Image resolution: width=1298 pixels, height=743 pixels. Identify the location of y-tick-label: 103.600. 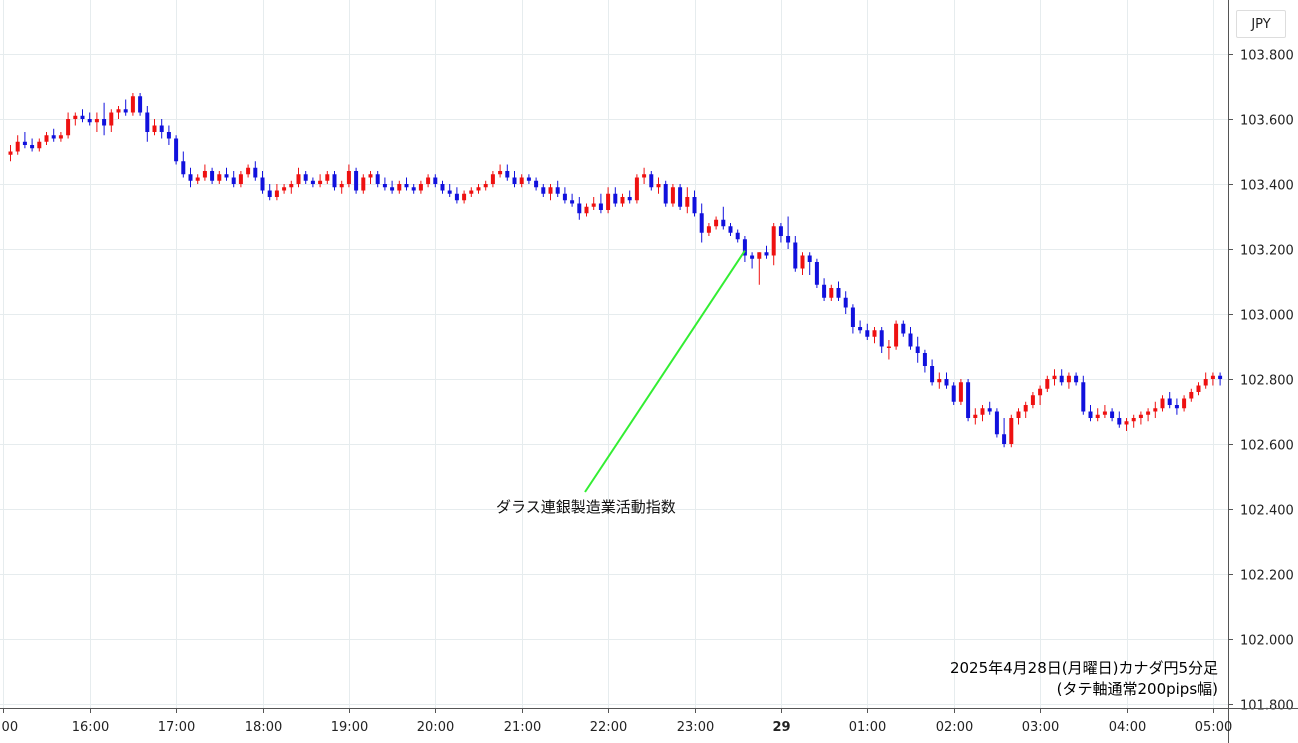
(1267, 121).